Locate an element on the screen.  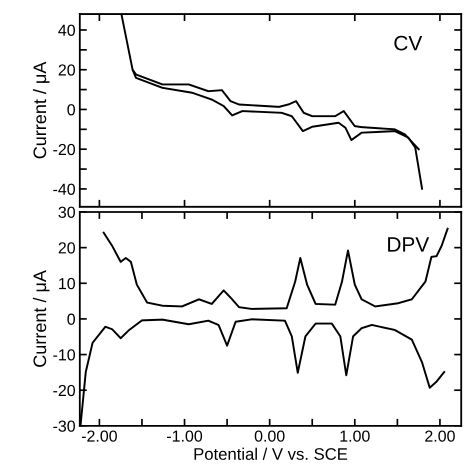
y-tick-label: 10 is located at coordinates (67, 284).